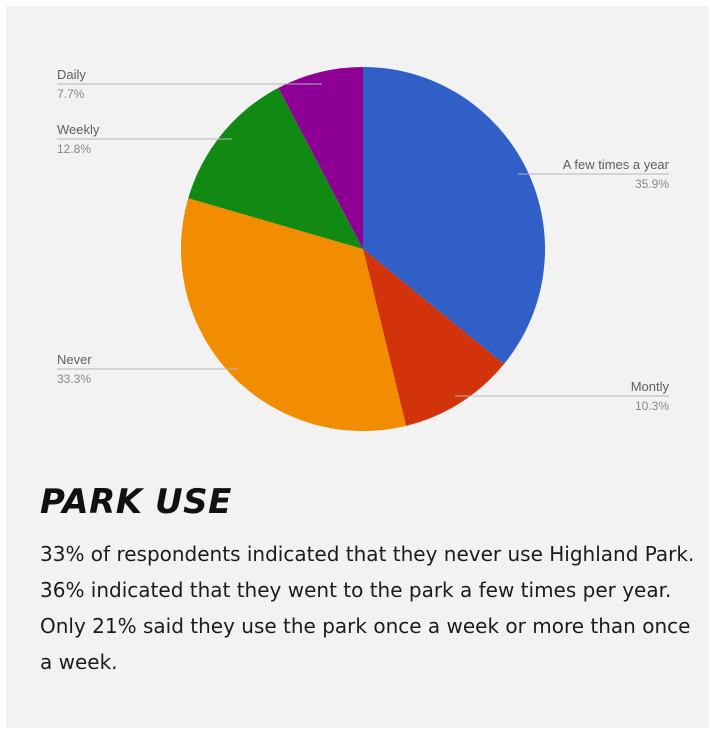  Describe the element at coordinates (71, 74) in the screenshot. I see `slice-label-daily: Daily` at that location.